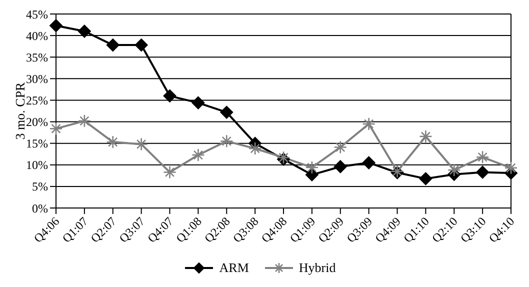  I want to click on y-tick-label: 10%, so click(37, 165).